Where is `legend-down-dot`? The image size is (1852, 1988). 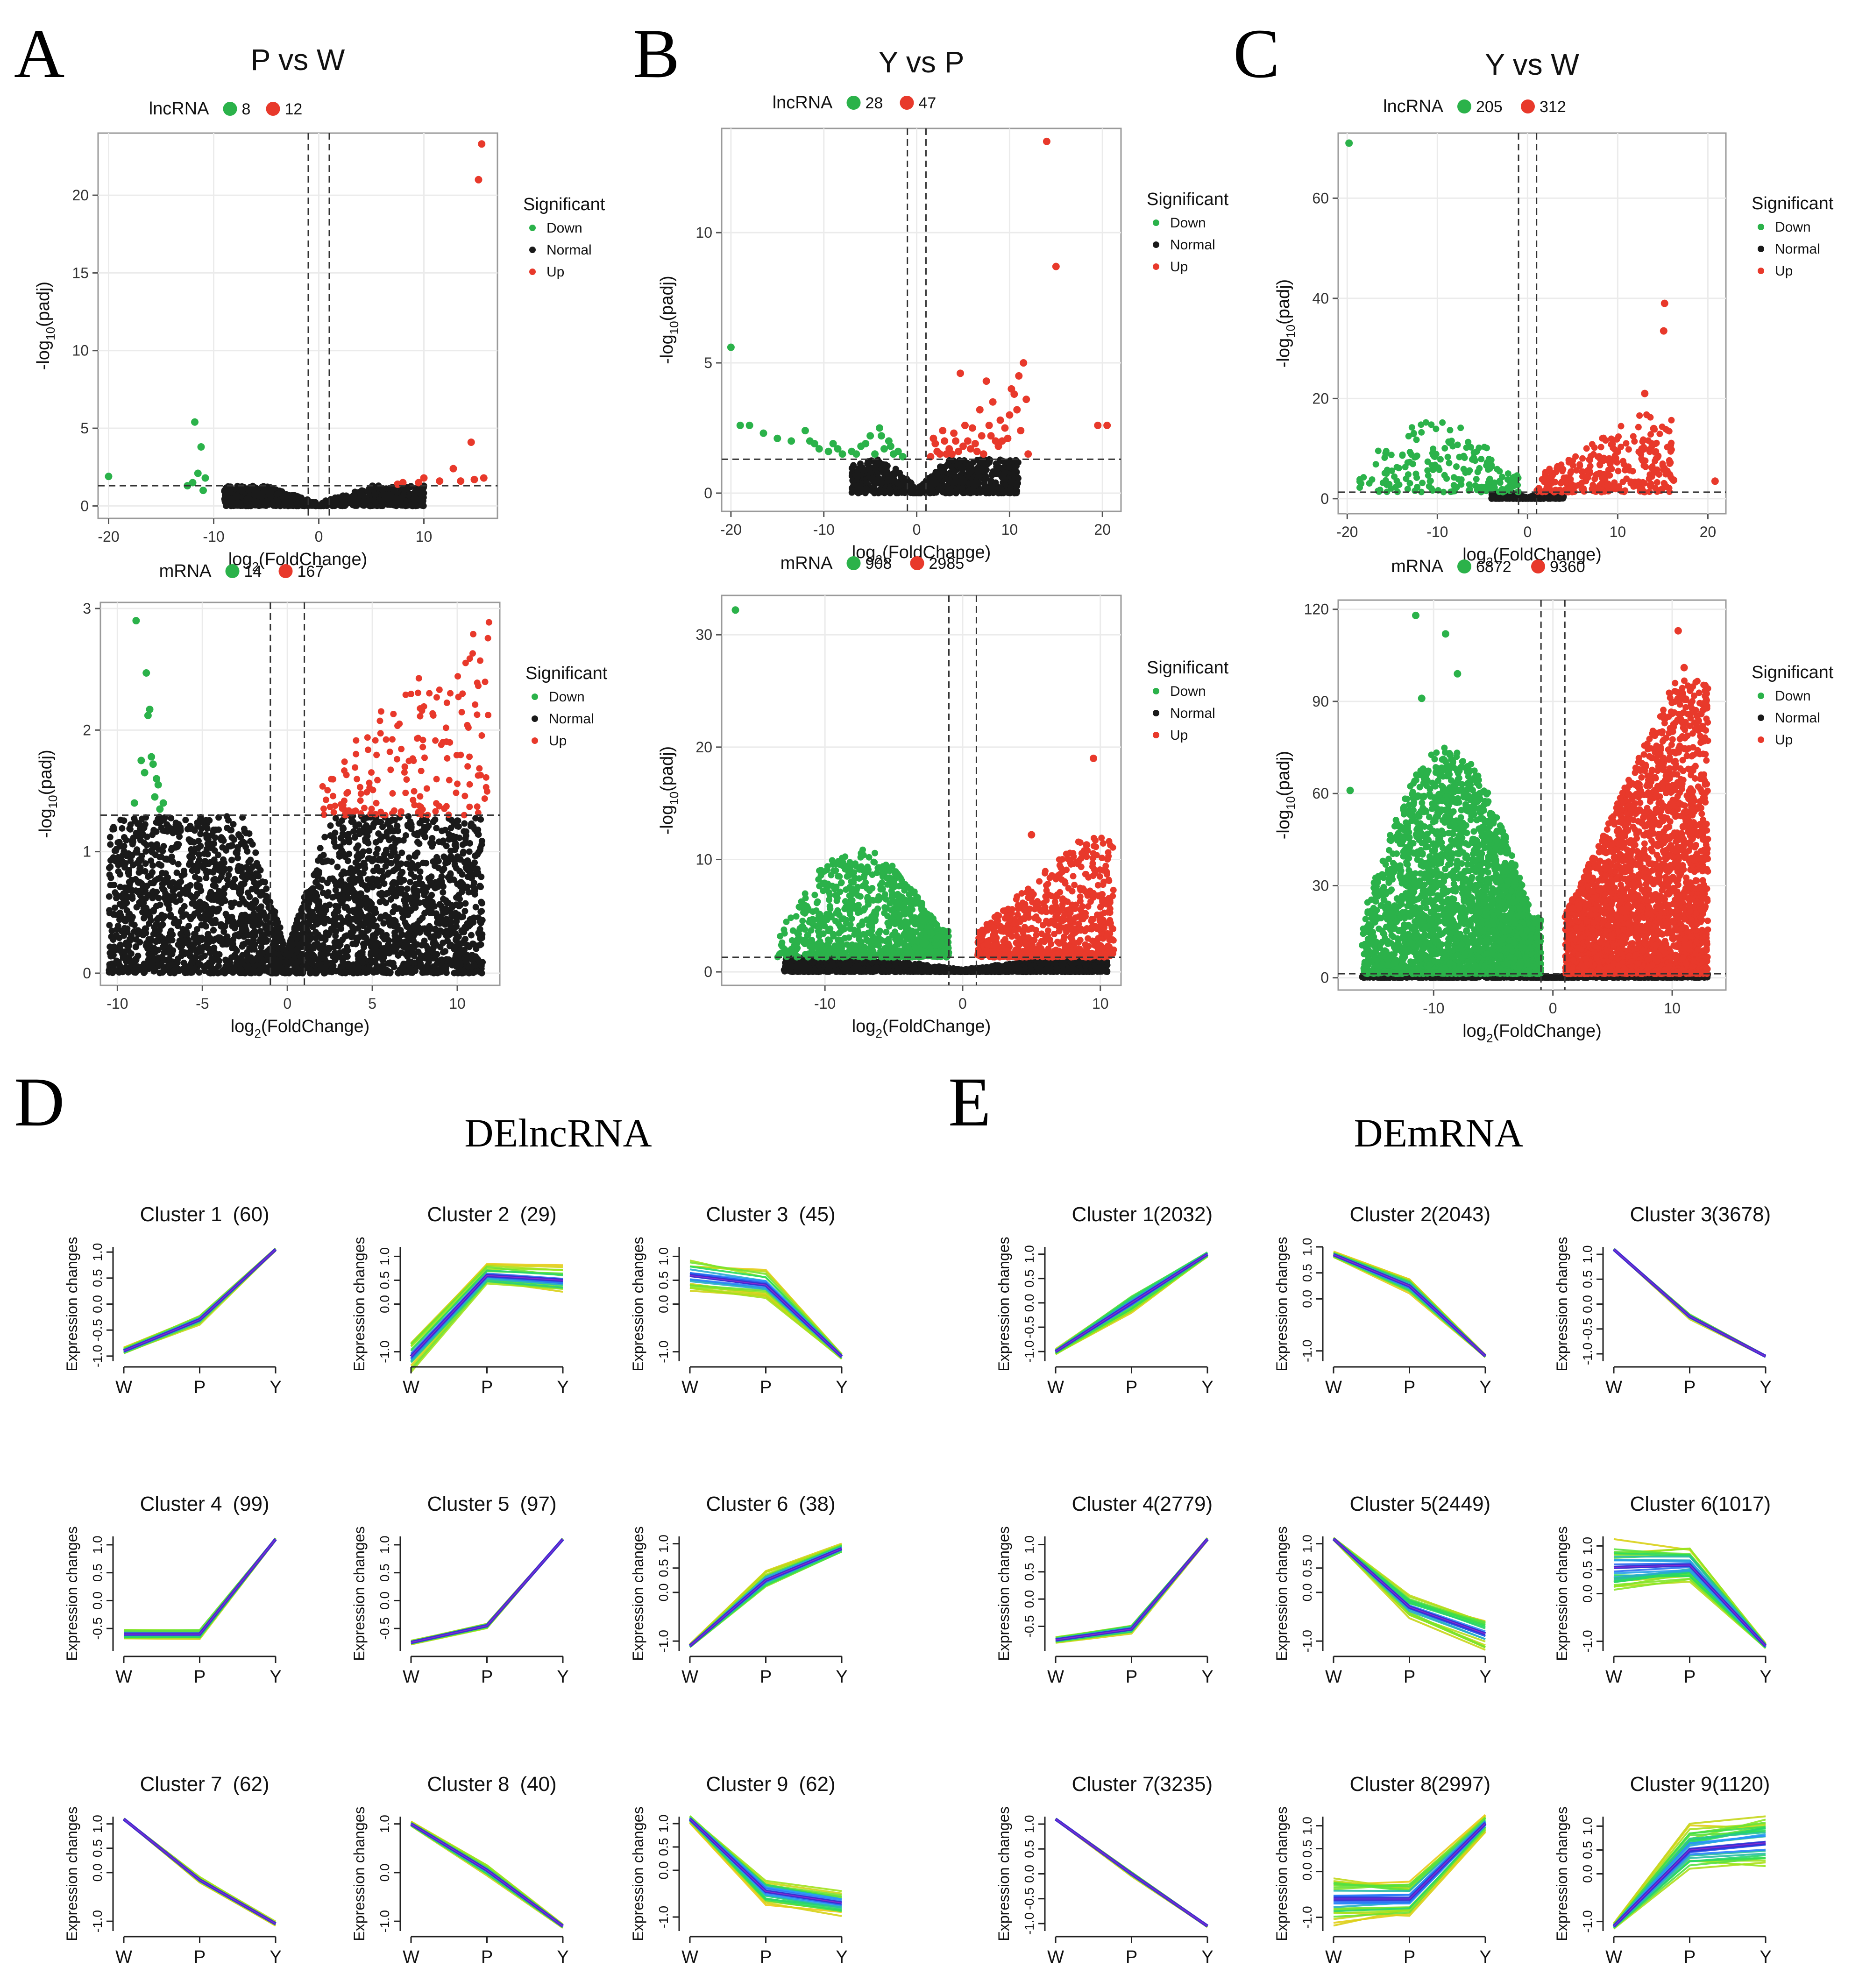 legend-down-dot is located at coordinates (854, 103).